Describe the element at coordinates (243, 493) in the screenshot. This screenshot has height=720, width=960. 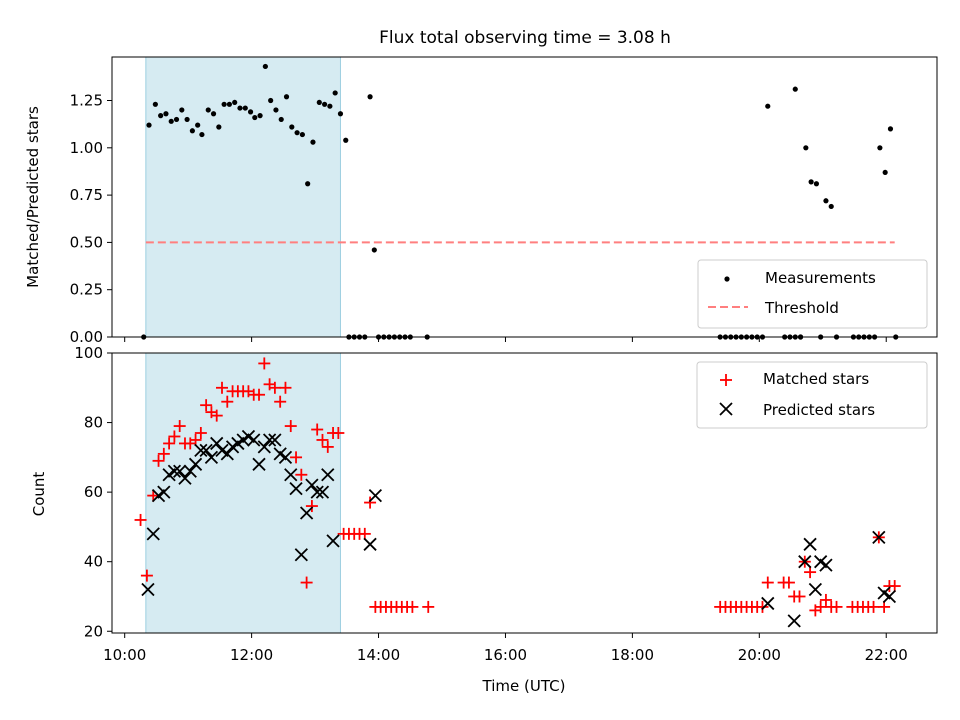
I see `bottom-shaded-span` at that location.